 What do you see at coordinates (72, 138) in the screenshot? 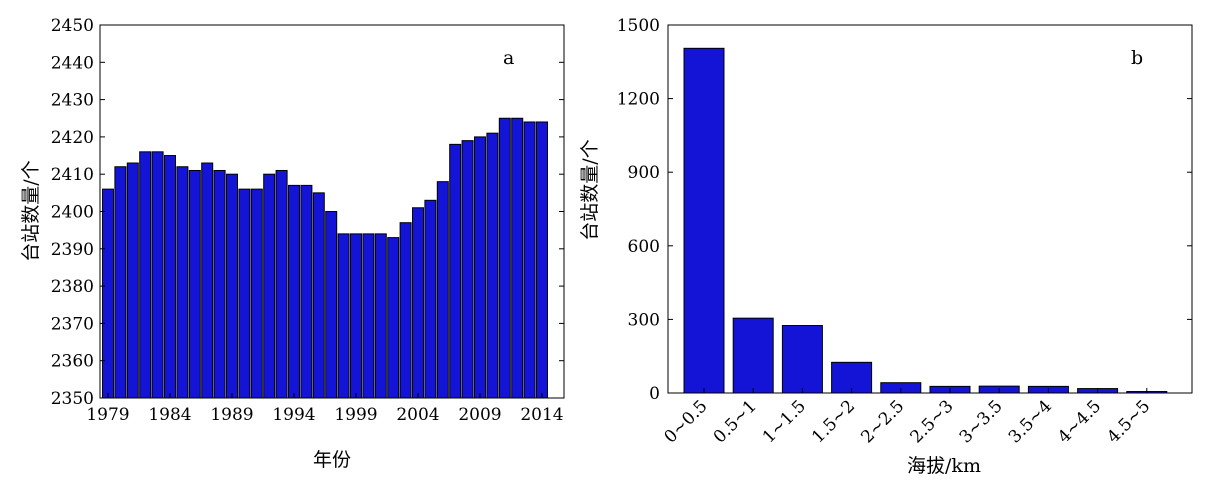
I see `chart-a-y-tick-label: 2420` at bounding box center [72, 138].